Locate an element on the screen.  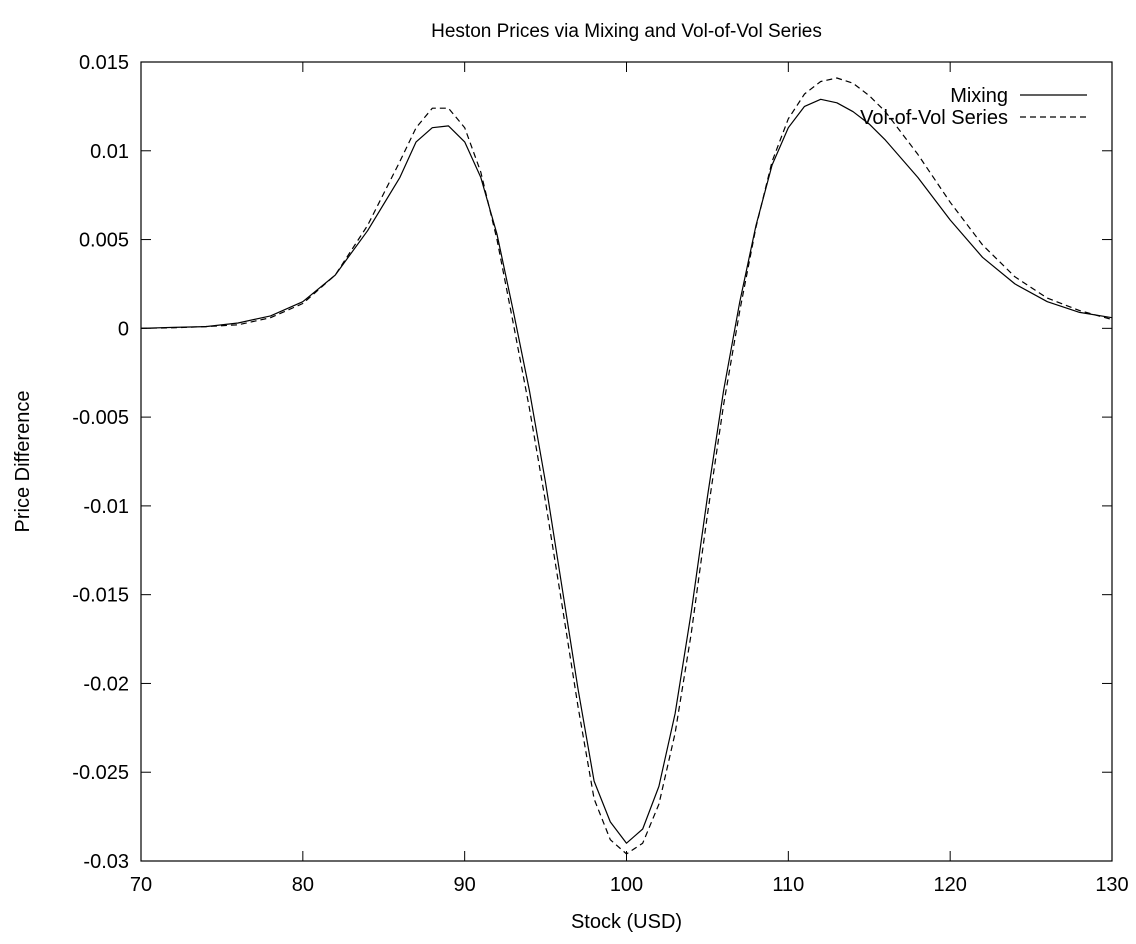
legend-label: Vol-of-Vol Series is located at coordinates (934, 118).